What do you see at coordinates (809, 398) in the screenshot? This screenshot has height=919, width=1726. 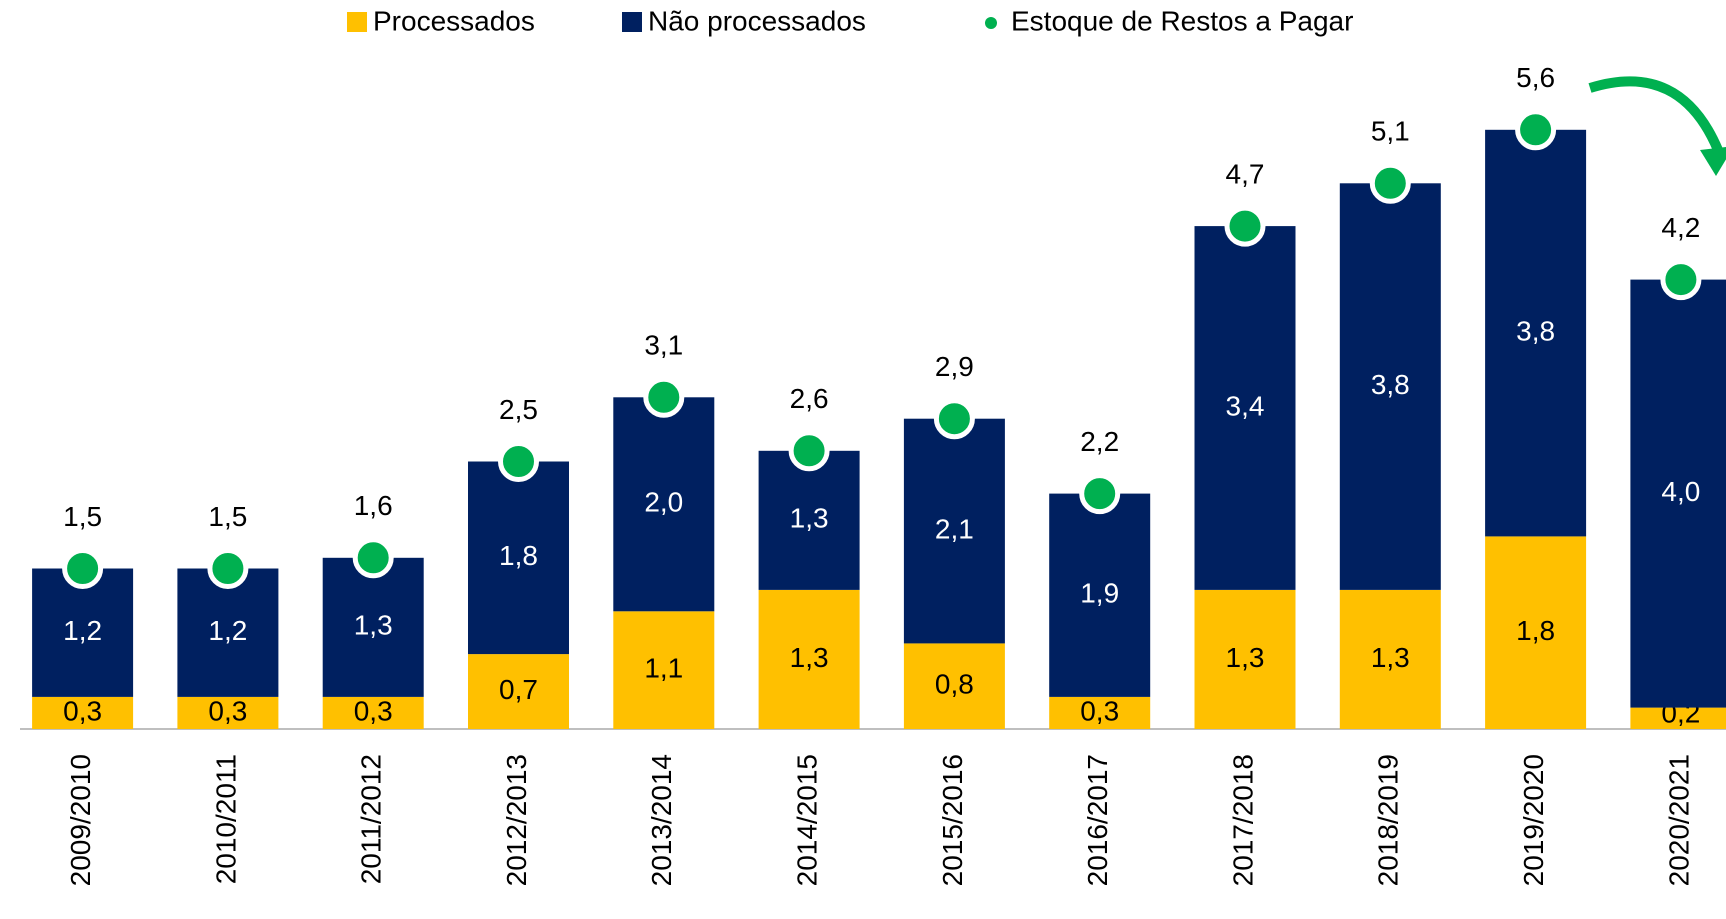 I see `total-label: 2,6` at bounding box center [809, 398].